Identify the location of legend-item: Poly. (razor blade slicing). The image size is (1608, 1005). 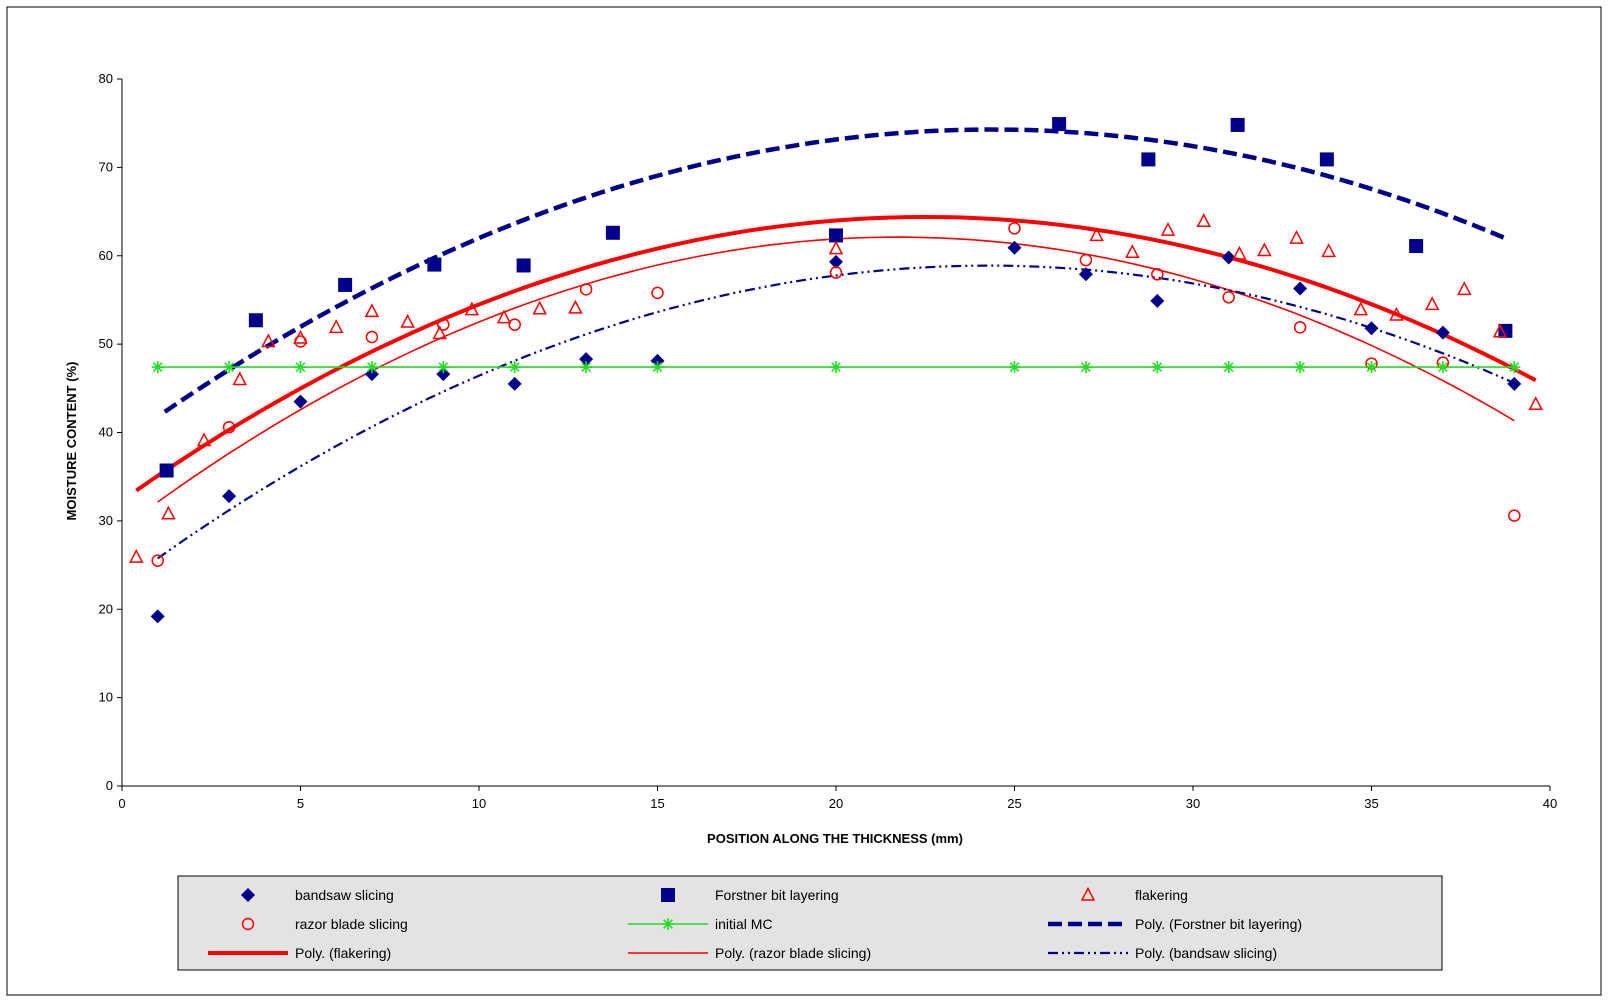
(749, 953).